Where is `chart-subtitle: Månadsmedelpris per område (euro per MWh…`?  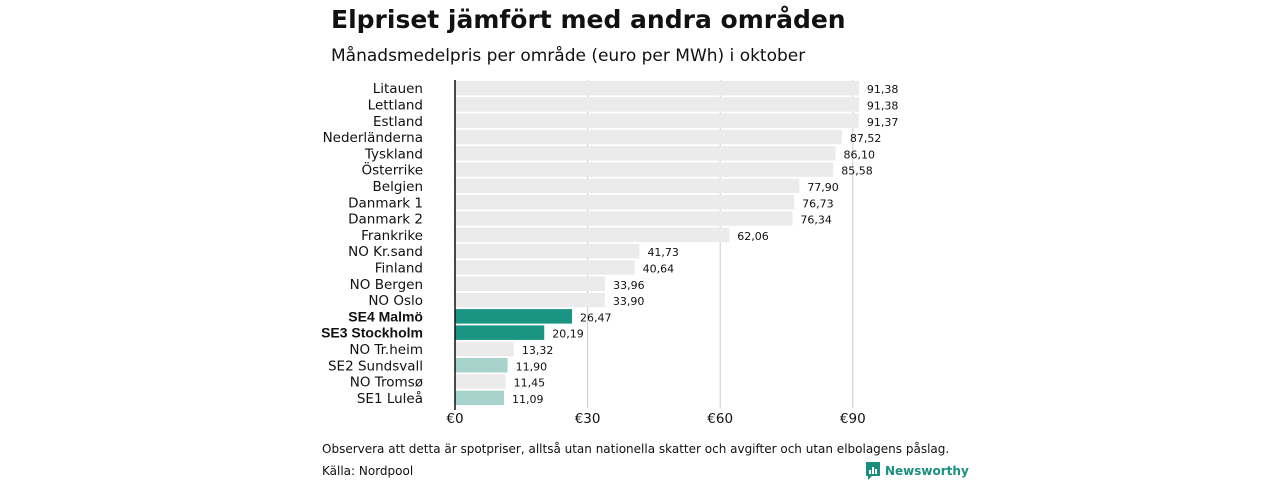 chart-subtitle: Månadsmedelpris per område (euro per MWh… is located at coordinates (568, 56).